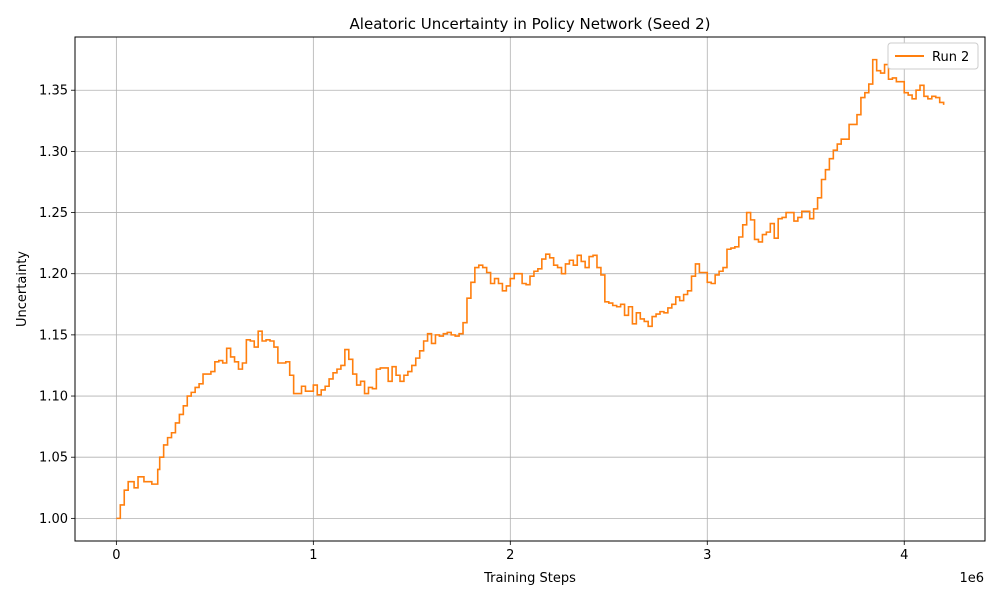 The width and height of the screenshot is (1000, 604). What do you see at coordinates (53, 274) in the screenshot?
I see `y-tick-label: 1.20` at bounding box center [53, 274].